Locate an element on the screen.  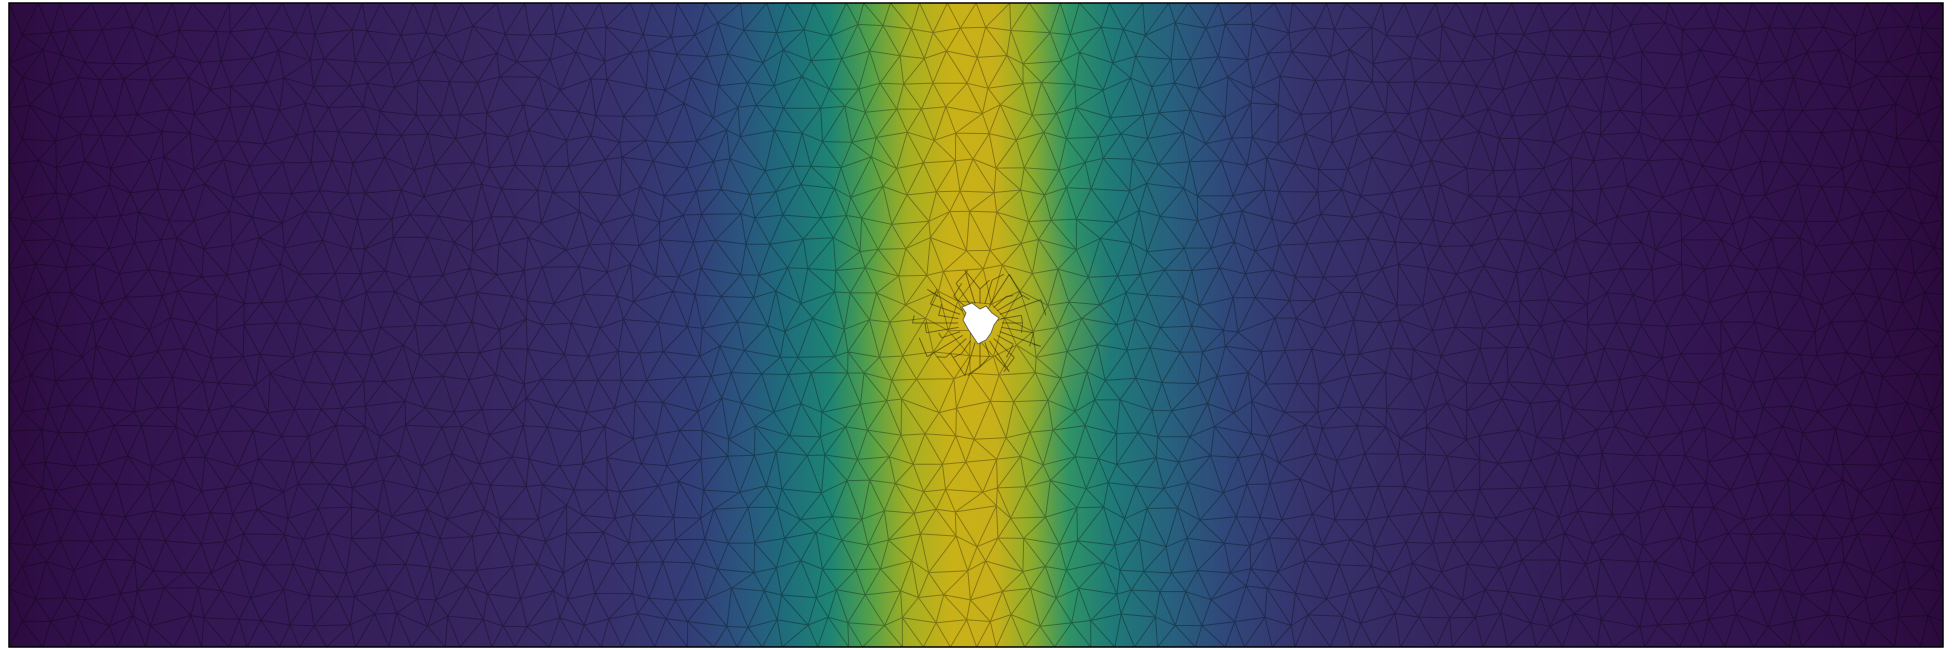
refined-mesh-near-hole is located at coordinates (979, 323).